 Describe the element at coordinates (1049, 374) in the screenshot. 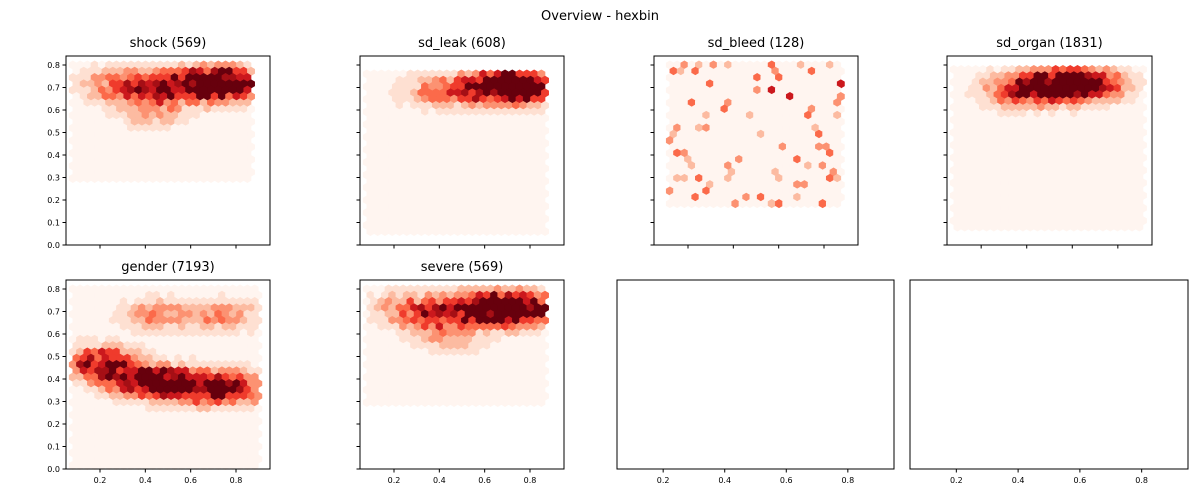

I see `axes-frame` at that location.